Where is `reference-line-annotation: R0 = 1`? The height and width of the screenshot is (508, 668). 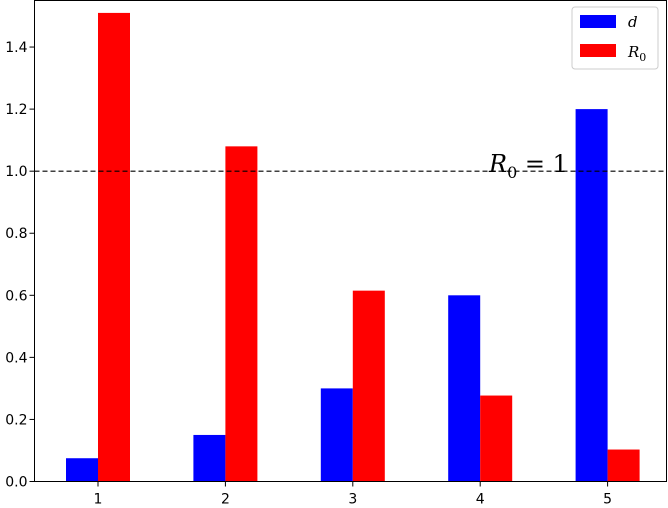
reference-line-annotation: R0 = 1 is located at coordinates (528, 166).